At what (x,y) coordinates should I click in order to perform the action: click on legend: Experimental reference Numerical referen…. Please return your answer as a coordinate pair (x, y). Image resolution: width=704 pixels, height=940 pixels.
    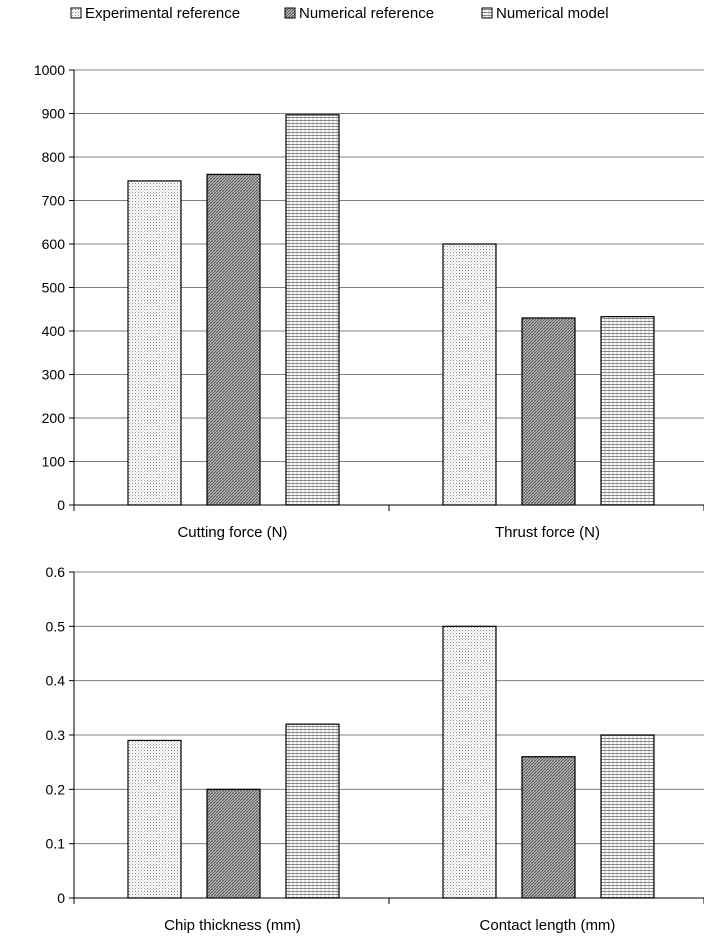
    Looking at the image, I should click on (339, 13).